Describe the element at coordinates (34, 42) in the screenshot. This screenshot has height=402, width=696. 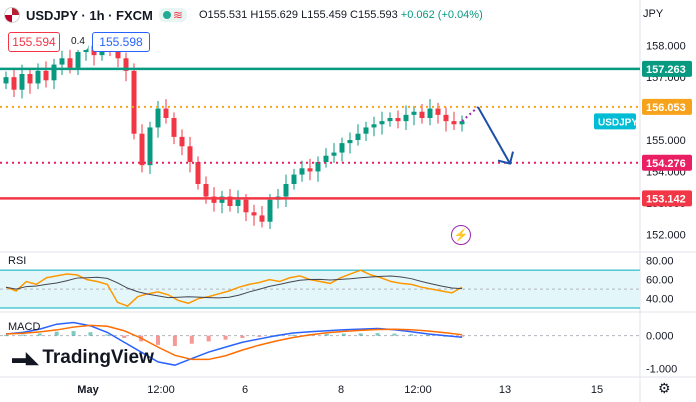
I see `sell-price-button: 155.594` at that location.